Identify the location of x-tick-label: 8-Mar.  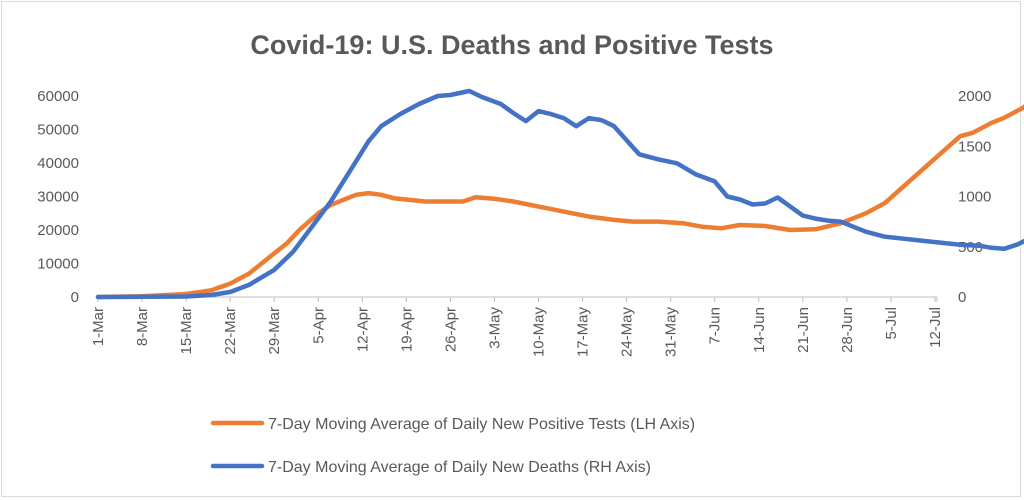
(142, 326).